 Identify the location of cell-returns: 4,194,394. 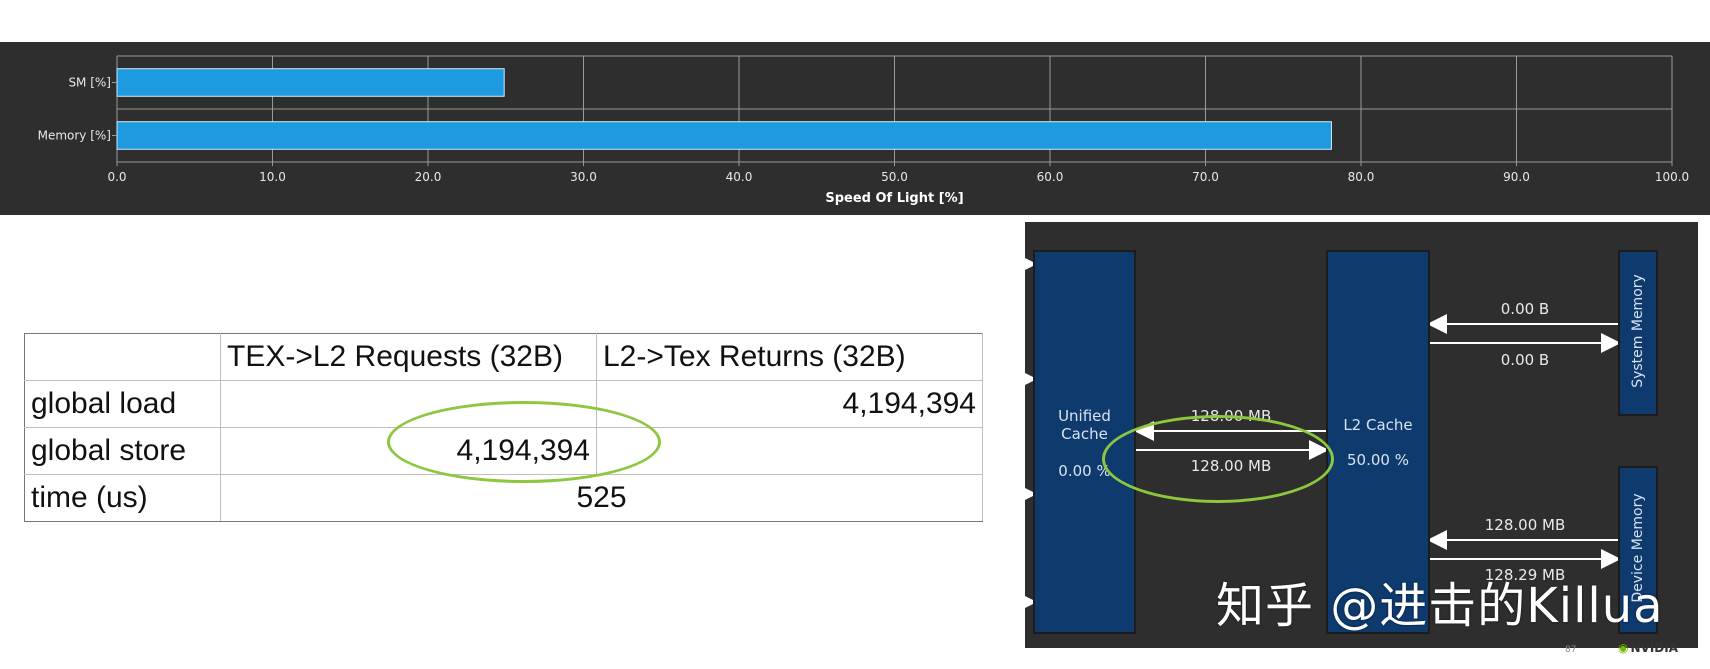
(789, 404).